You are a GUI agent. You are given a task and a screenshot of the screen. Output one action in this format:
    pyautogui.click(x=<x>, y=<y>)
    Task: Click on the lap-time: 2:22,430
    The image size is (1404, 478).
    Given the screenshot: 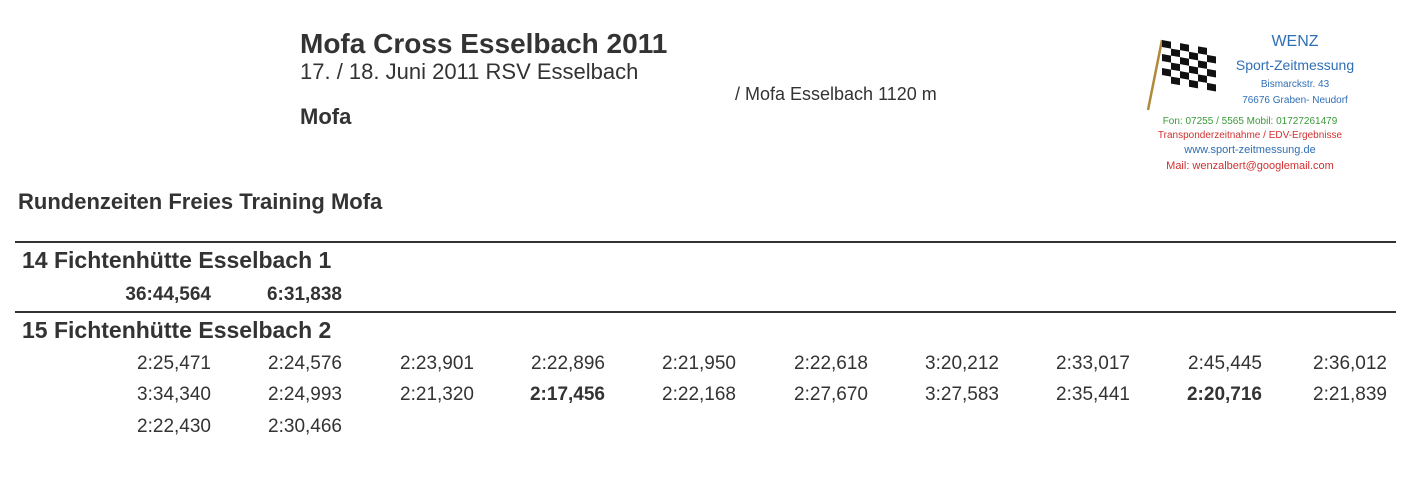 What is the action you would take?
    pyautogui.click(x=174, y=426)
    